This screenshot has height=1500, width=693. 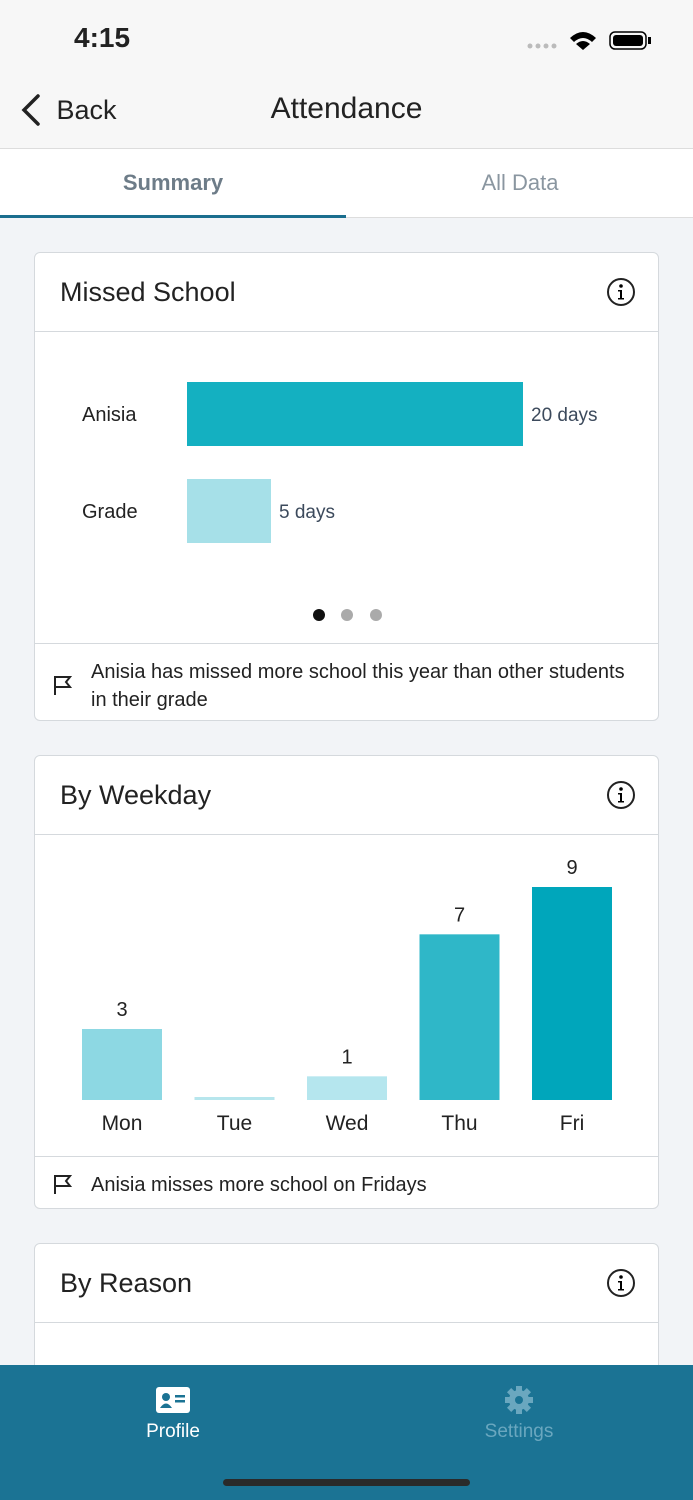 I want to click on category-label: Fri, so click(x=572, y=1123).